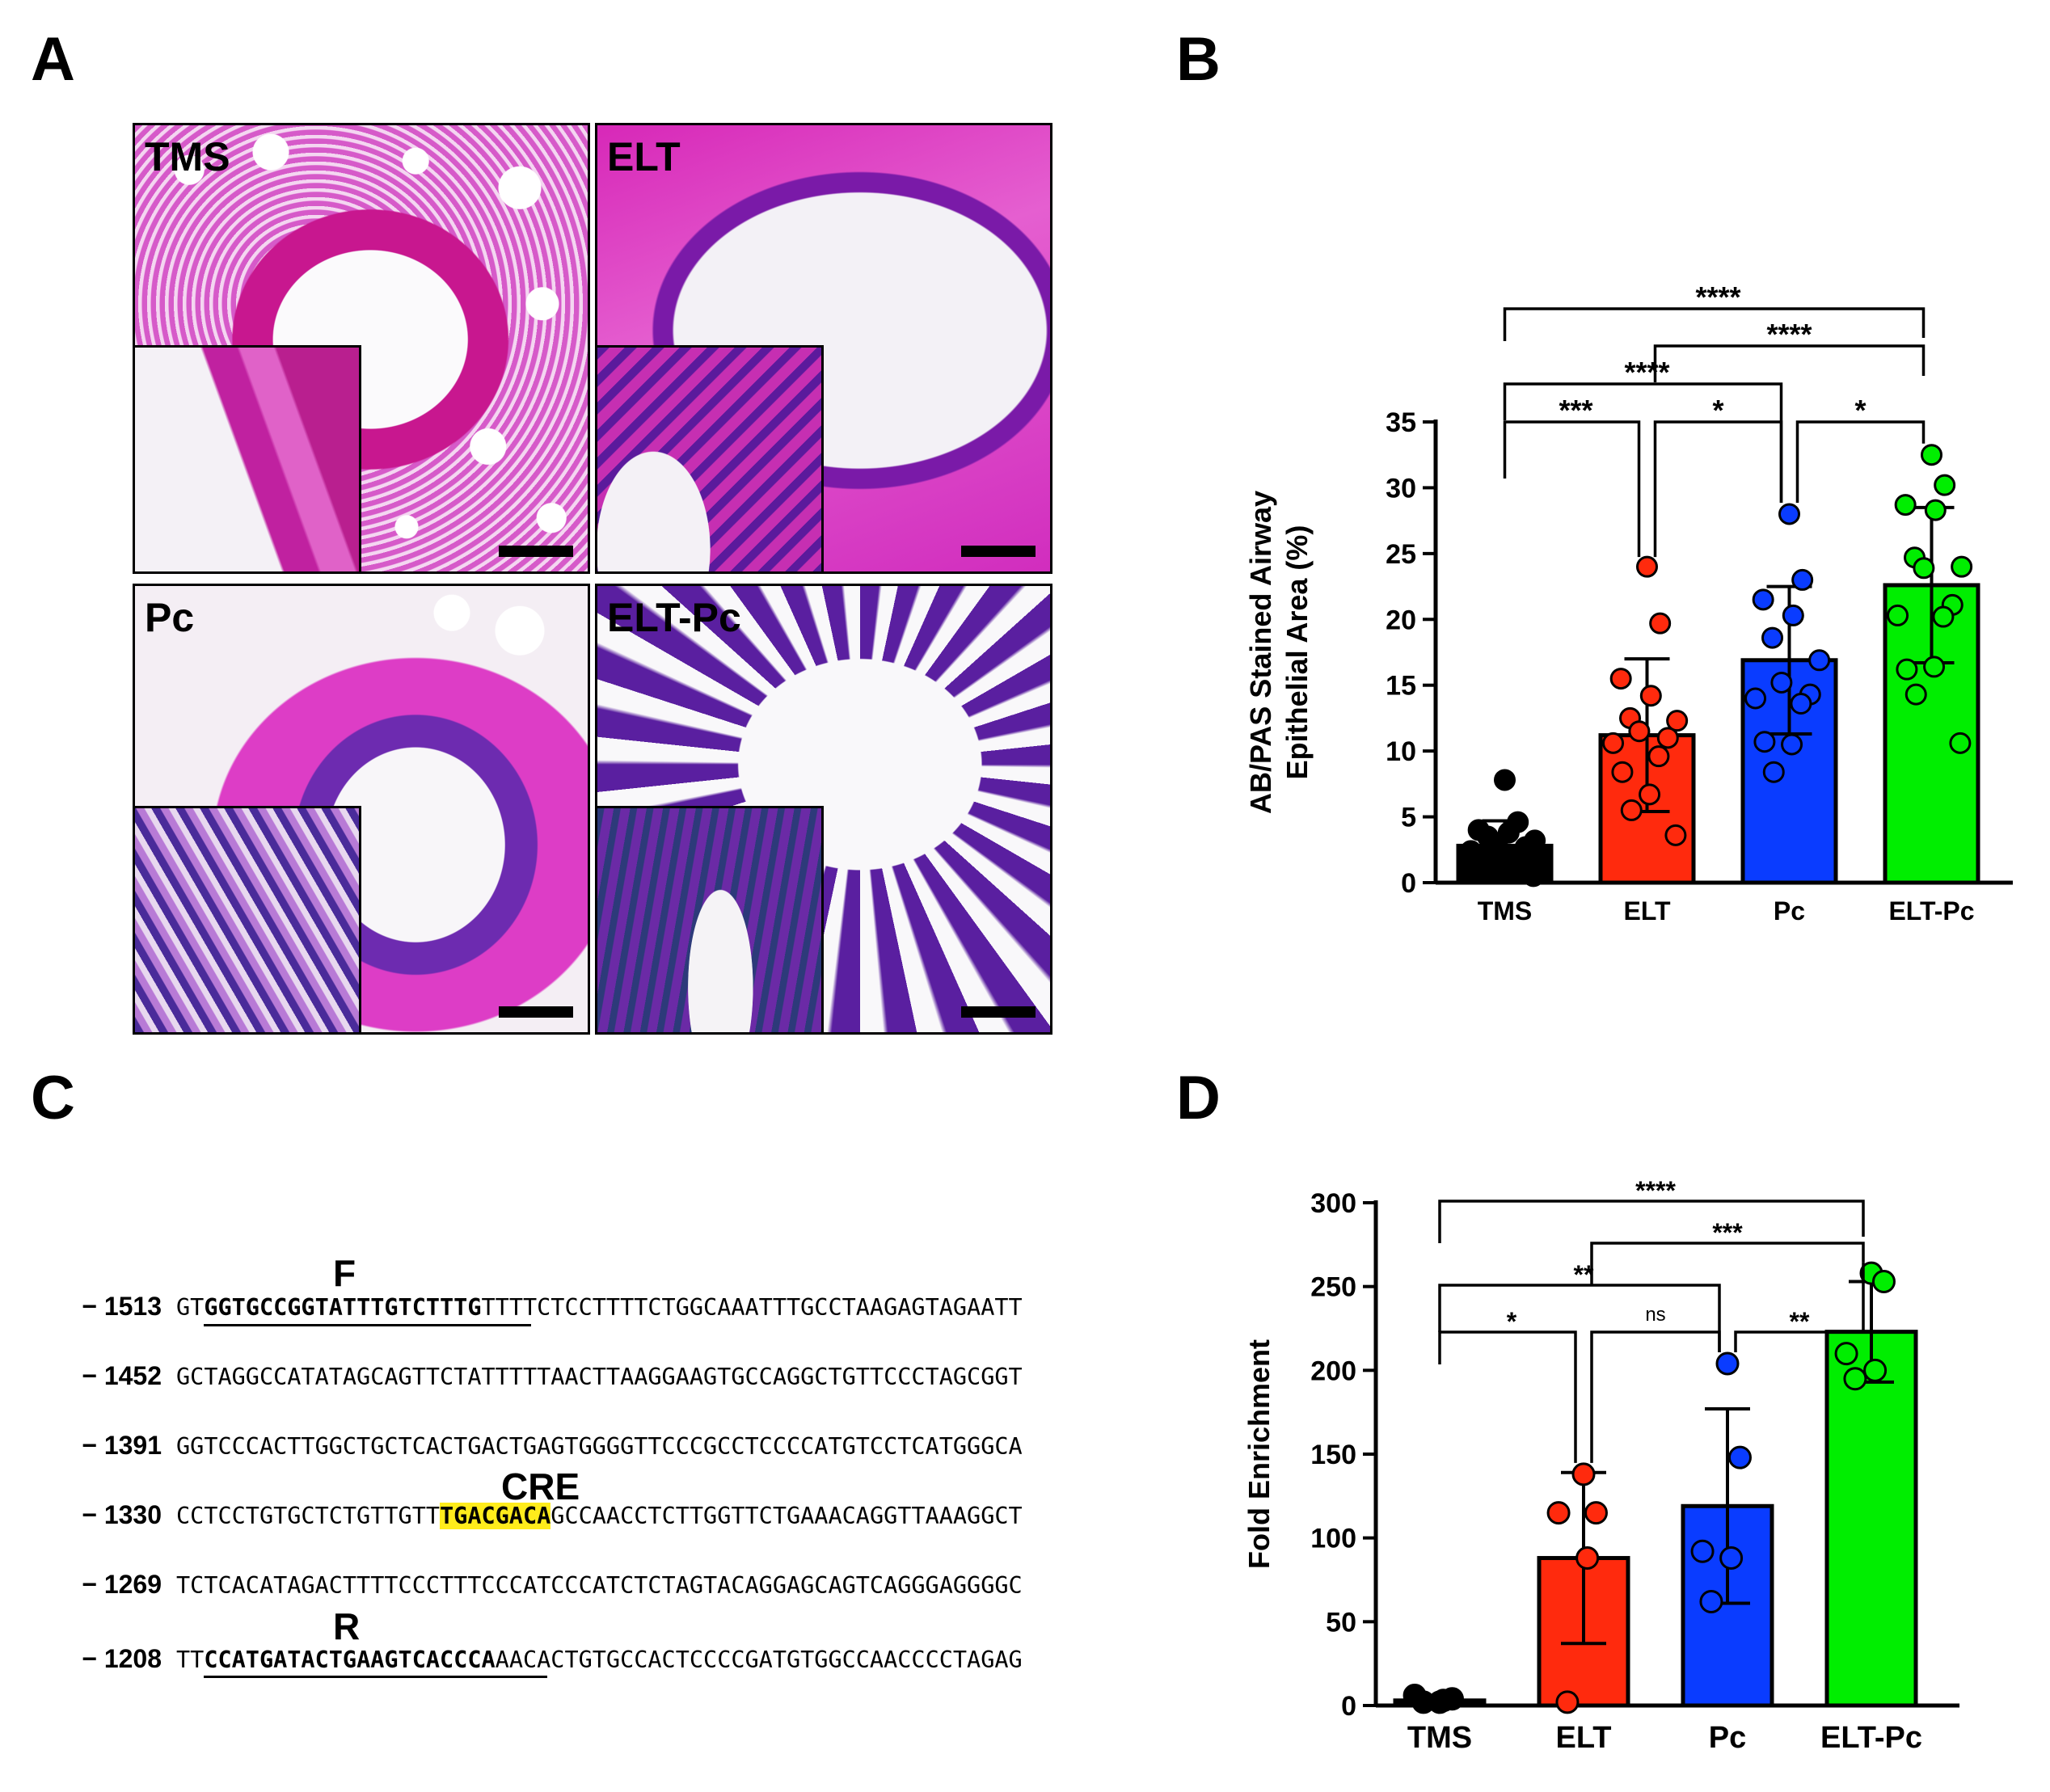  Describe the element at coordinates (1297, 652) in the screenshot. I see `y-axis-label: Epithelial Area (%)` at that location.